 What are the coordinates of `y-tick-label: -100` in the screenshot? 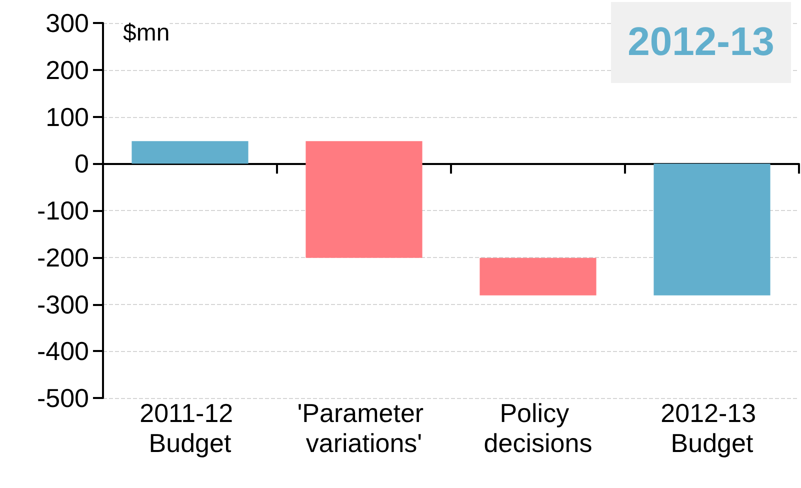 It's located at (62, 211).